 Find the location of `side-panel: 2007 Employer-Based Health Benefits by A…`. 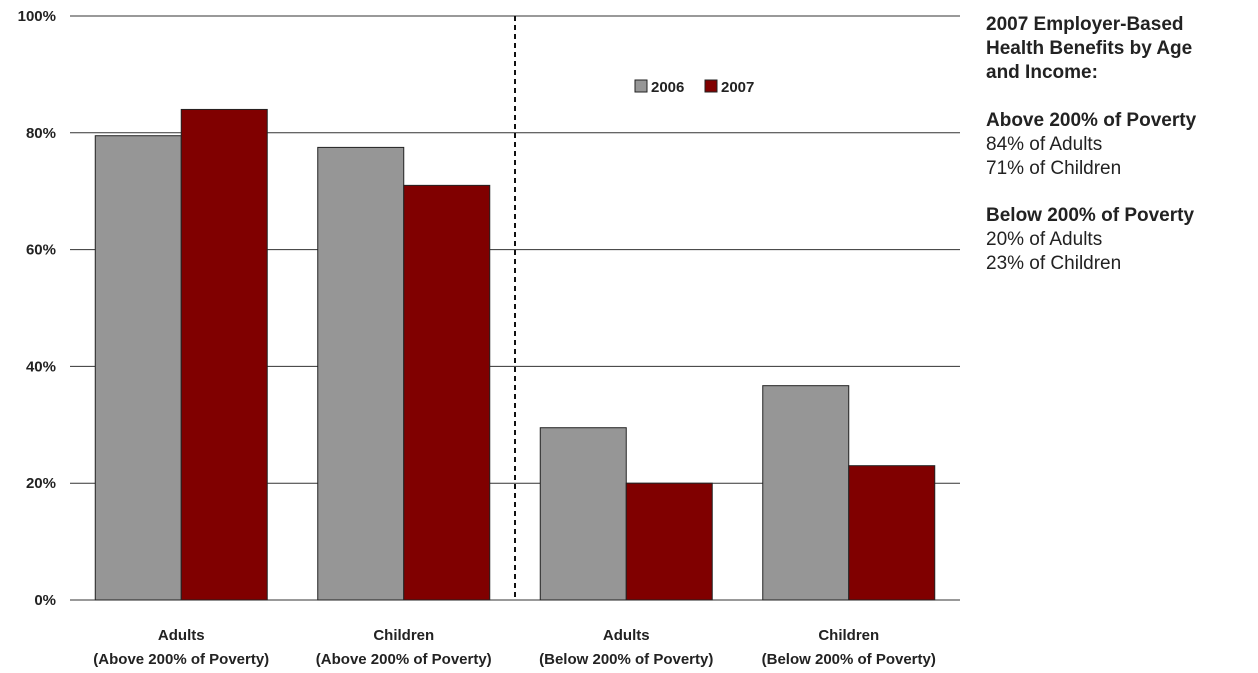

side-panel: 2007 Employer-Based Health Benefits by A… is located at coordinates (1120, 156).